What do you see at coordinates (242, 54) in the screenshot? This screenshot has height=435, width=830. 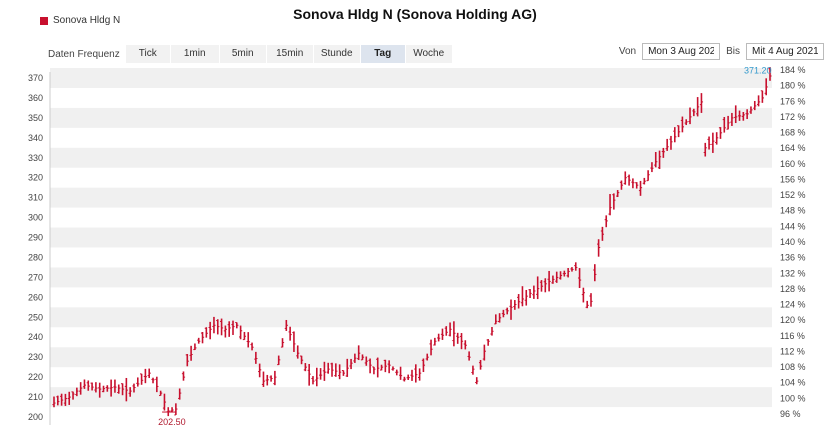 I see `freq-button-5min: 5min` at bounding box center [242, 54].